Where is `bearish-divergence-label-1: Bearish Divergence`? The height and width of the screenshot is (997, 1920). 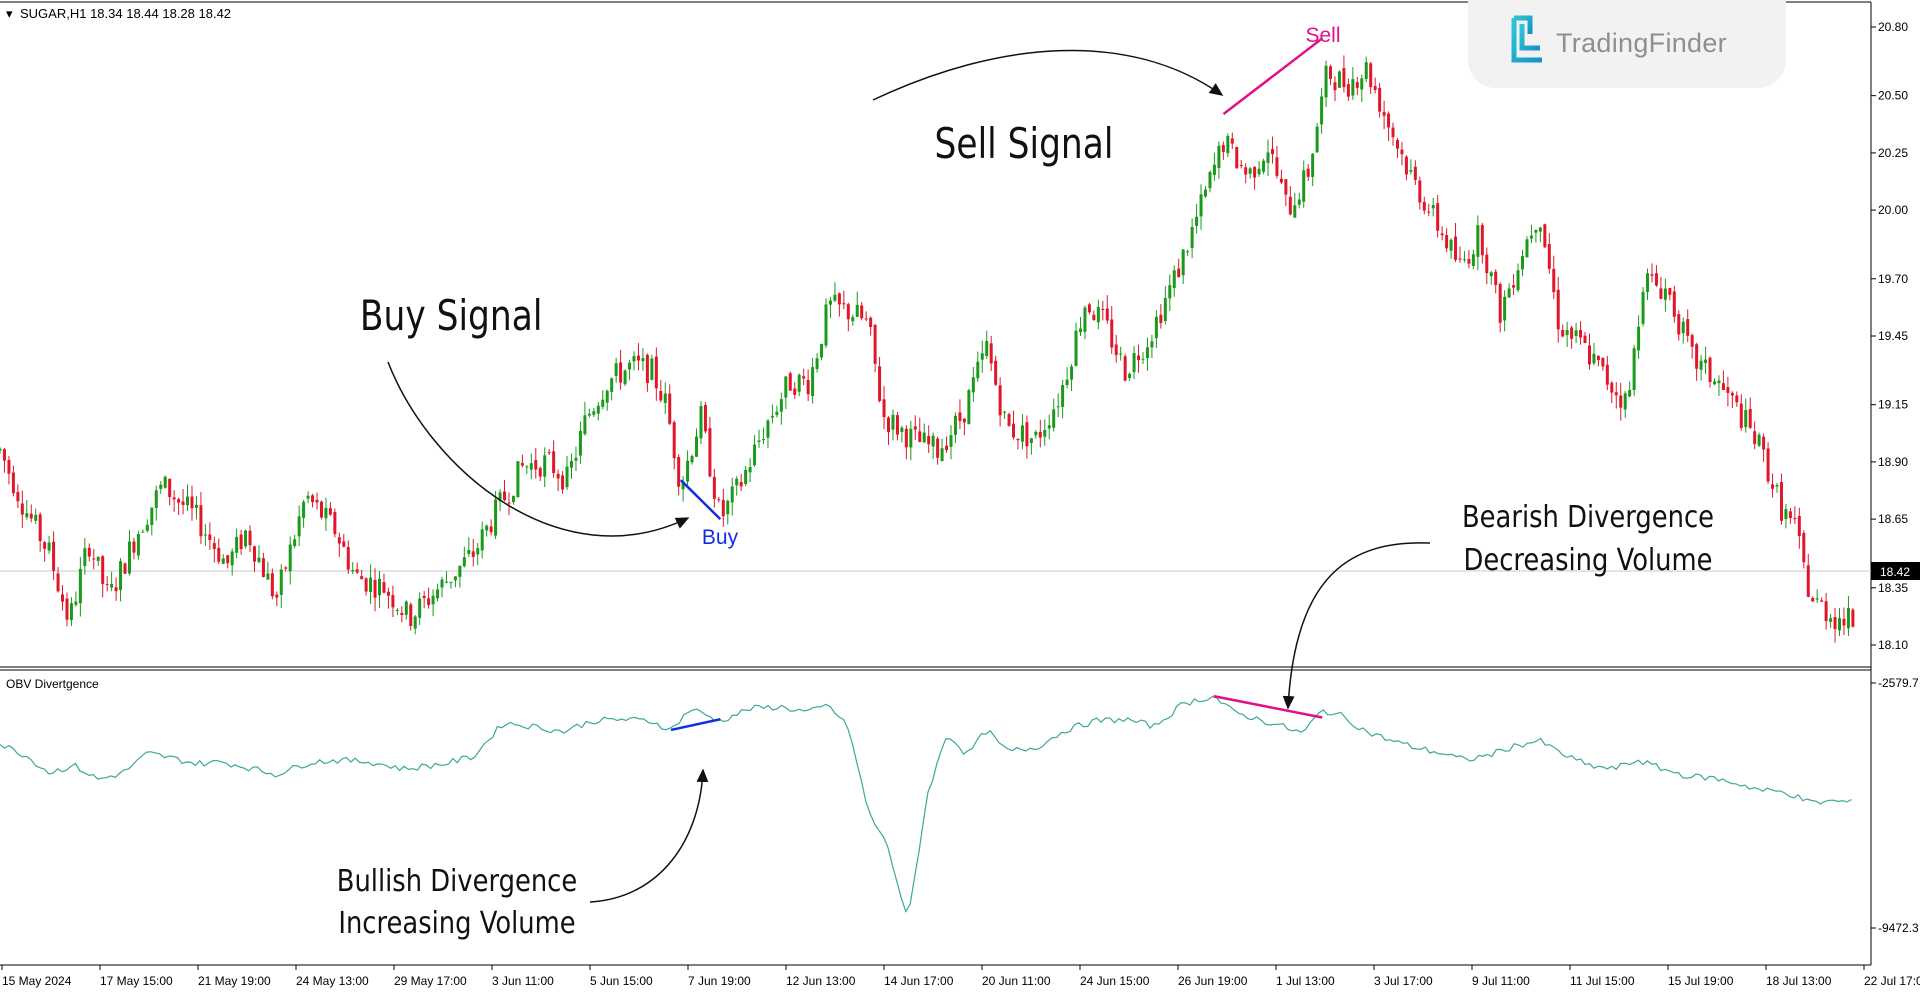 bearish-divergence-label-1: Bearish Divergence is located at coordinates (1588, 516).